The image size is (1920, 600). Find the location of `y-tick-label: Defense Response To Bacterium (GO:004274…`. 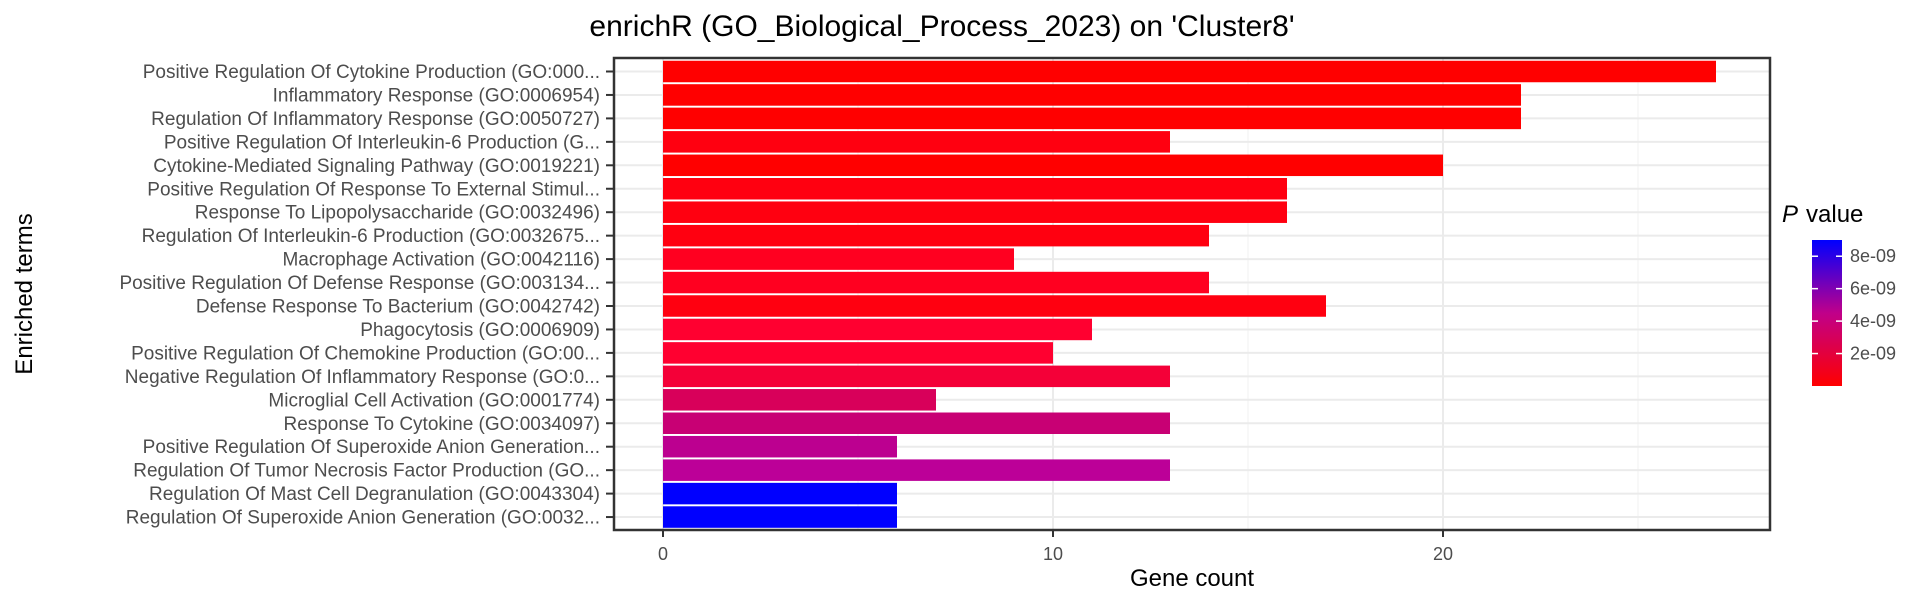

y-tick-label: Defense Response To Bacterium (GO:004274… is located at coordinates (398, 307).